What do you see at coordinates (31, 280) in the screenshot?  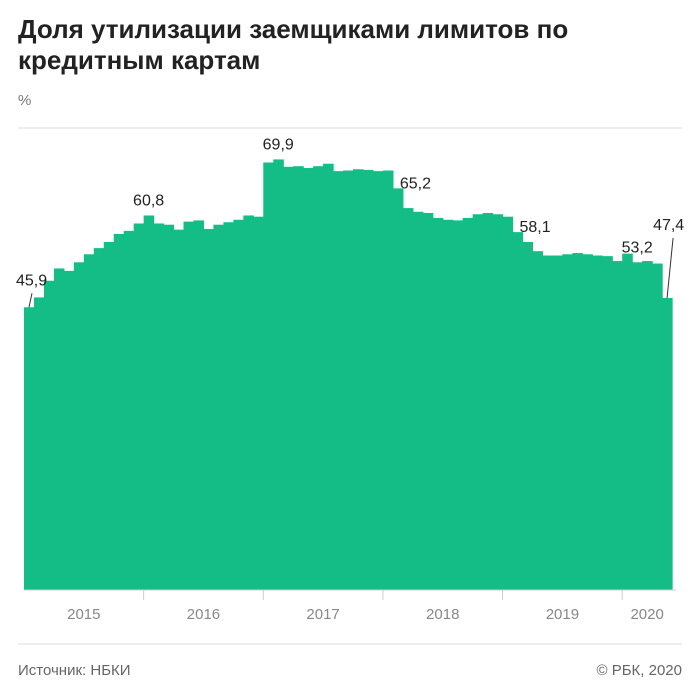 I see `data-label: 45,9` at bounding box center [31, 280].